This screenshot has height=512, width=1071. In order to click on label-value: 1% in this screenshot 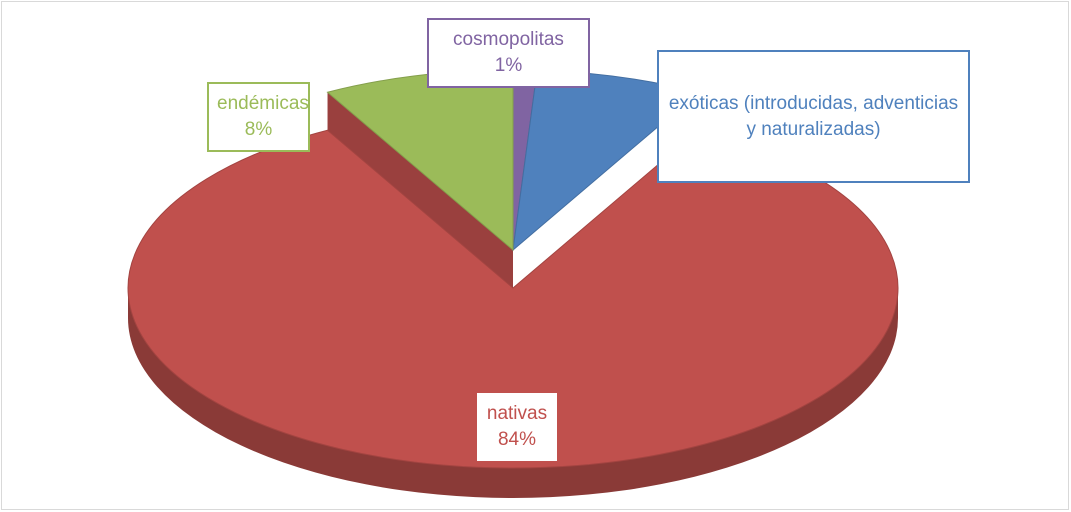, I will do `click(508, 65)`.